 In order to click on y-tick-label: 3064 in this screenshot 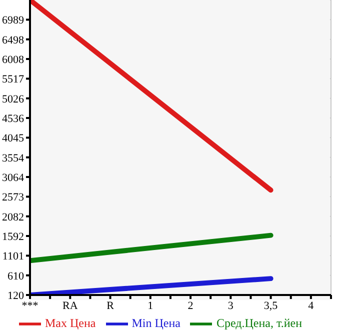, I will do `click(13, 178)`.